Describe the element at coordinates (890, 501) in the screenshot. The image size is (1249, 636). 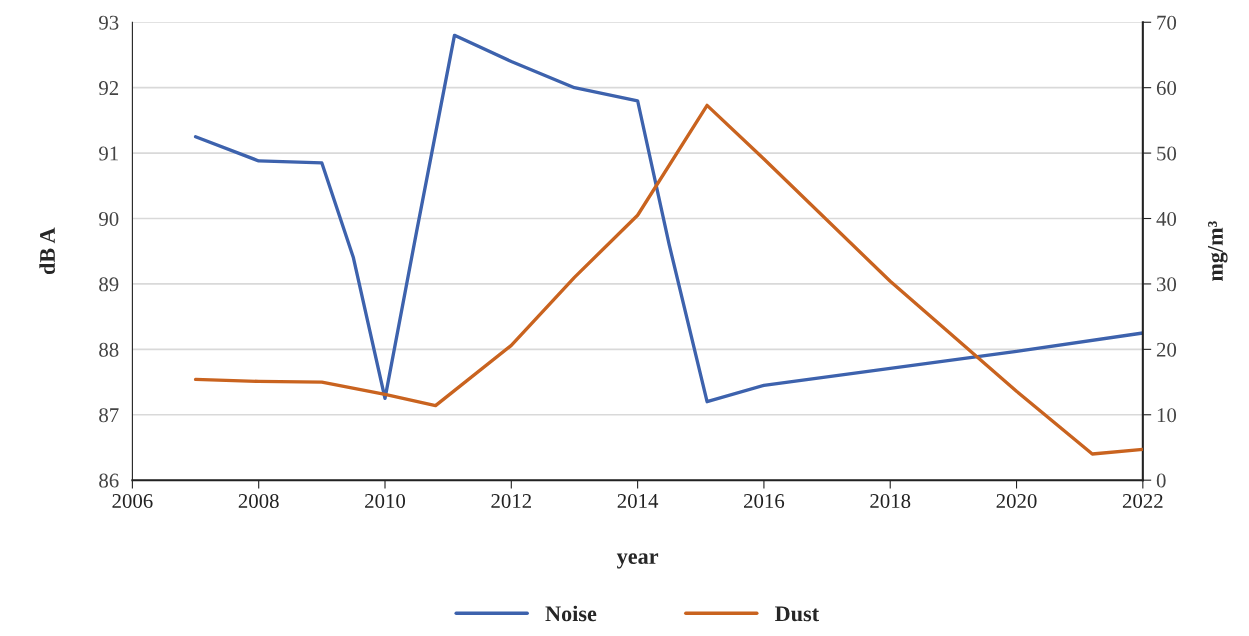
I see `x-tick-label: 2018` at that location.